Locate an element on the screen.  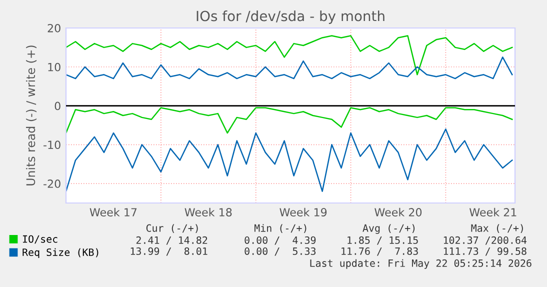
x-tick-label: Week 20 is located at coordinates (398, 212).